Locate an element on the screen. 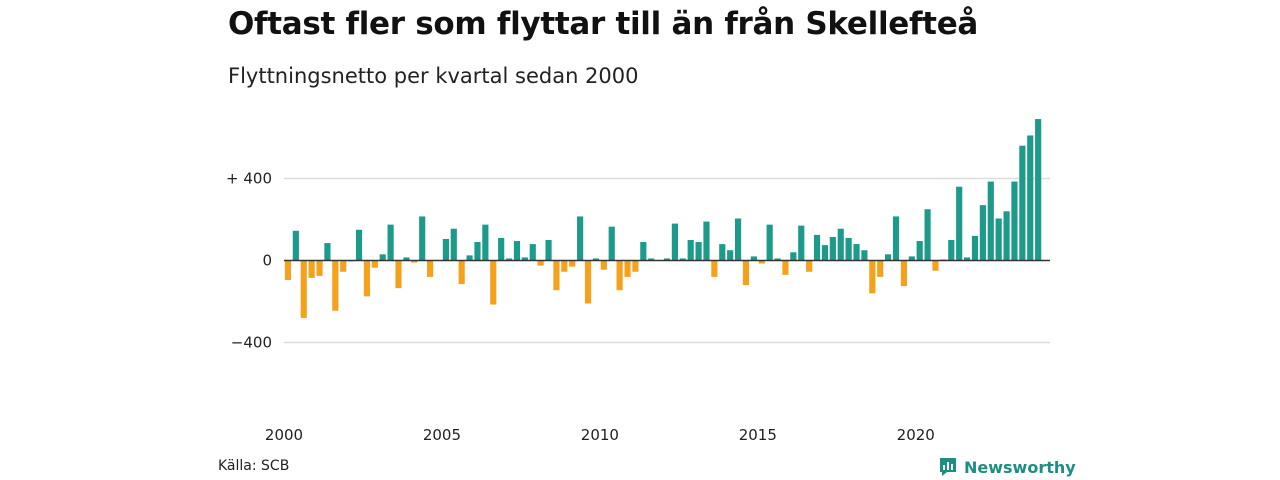 The height and width of the screenshot is (480, 1280). bar-2003-q2 is located at coordinates (390, 242).